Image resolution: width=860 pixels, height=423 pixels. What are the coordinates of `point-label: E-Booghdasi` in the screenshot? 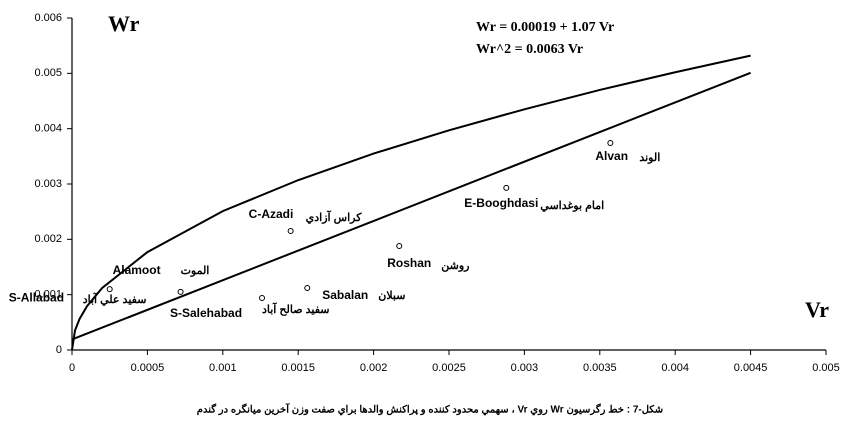 It's located at (501, 203).